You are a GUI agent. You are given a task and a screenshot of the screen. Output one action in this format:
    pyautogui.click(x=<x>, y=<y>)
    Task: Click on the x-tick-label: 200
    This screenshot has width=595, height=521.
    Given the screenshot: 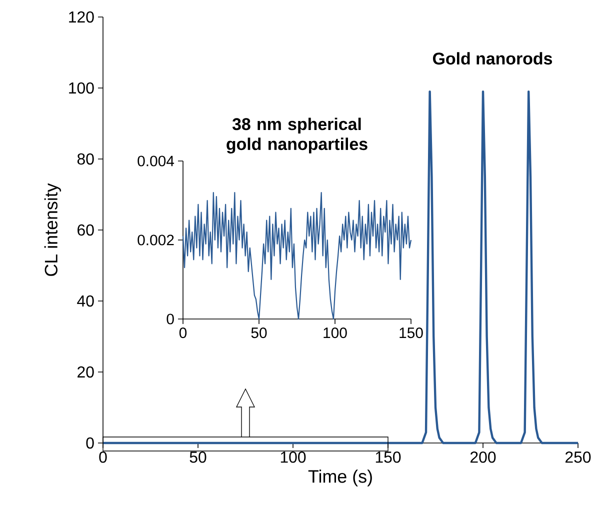 What is the action you would take?
    pyautogui.click(x=483, y=457)
    